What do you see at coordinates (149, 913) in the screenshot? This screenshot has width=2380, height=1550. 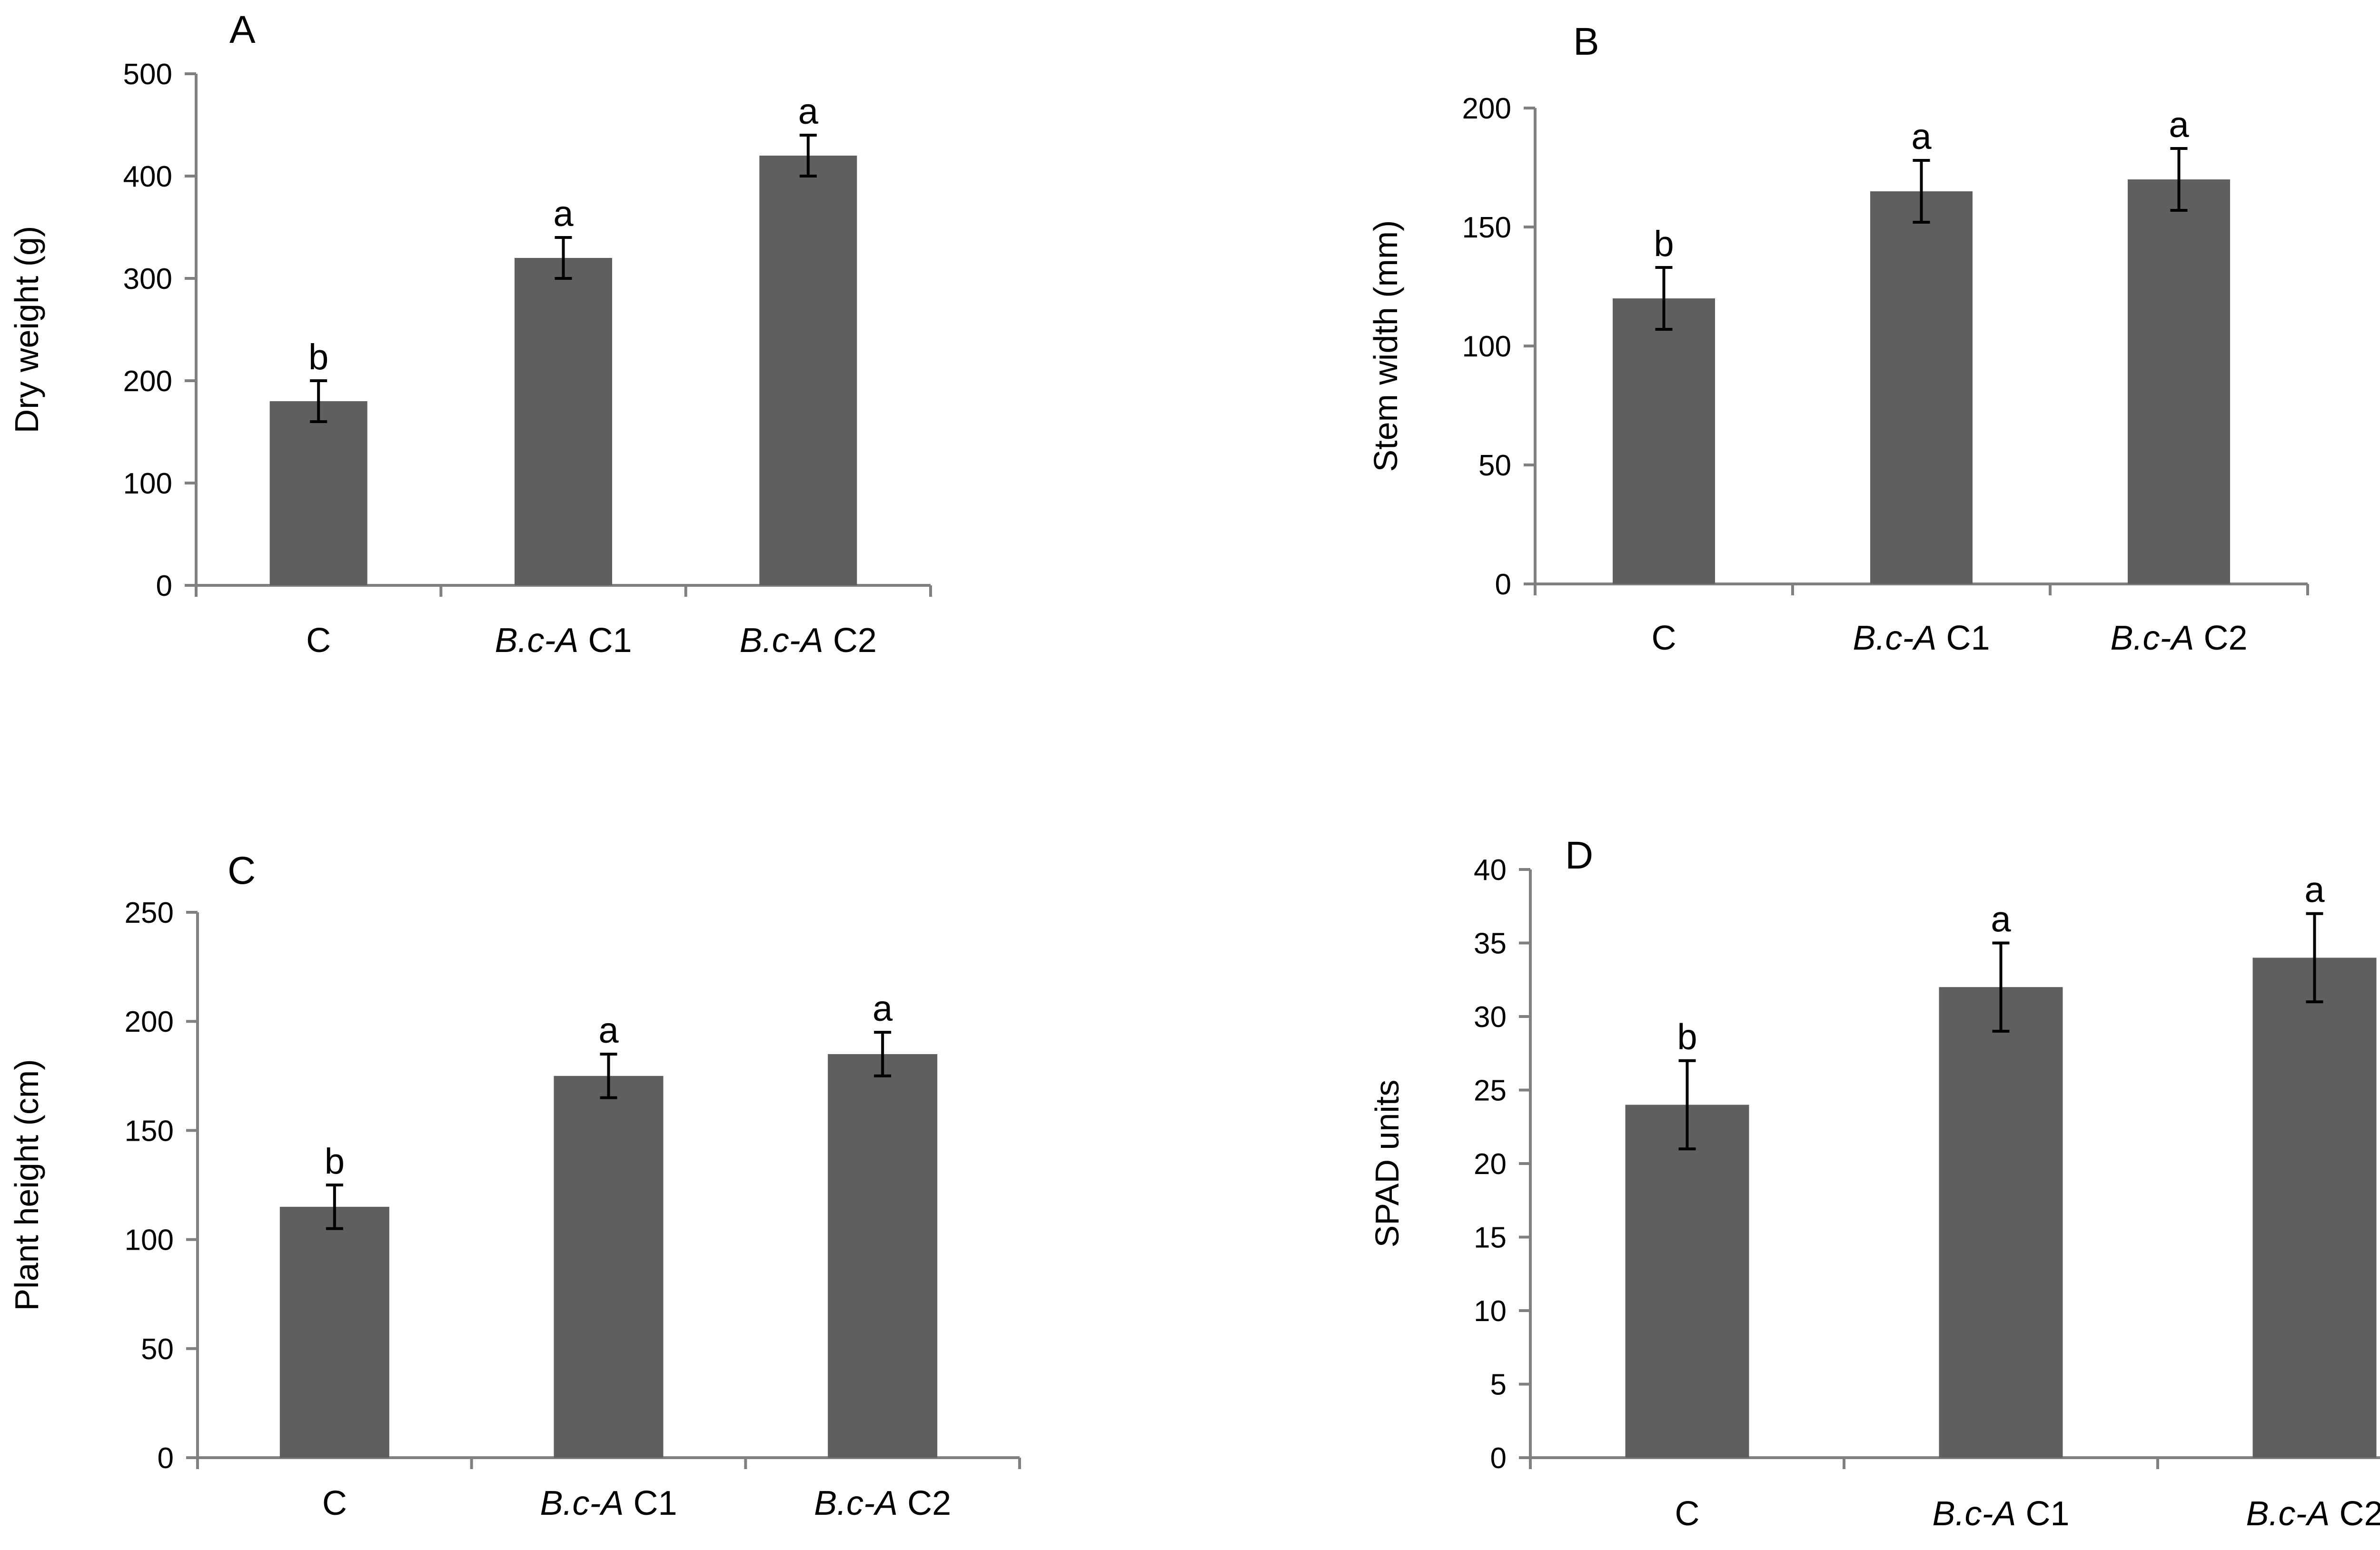 I see `y-tick-label: 250` at bounding box center [149, 913].